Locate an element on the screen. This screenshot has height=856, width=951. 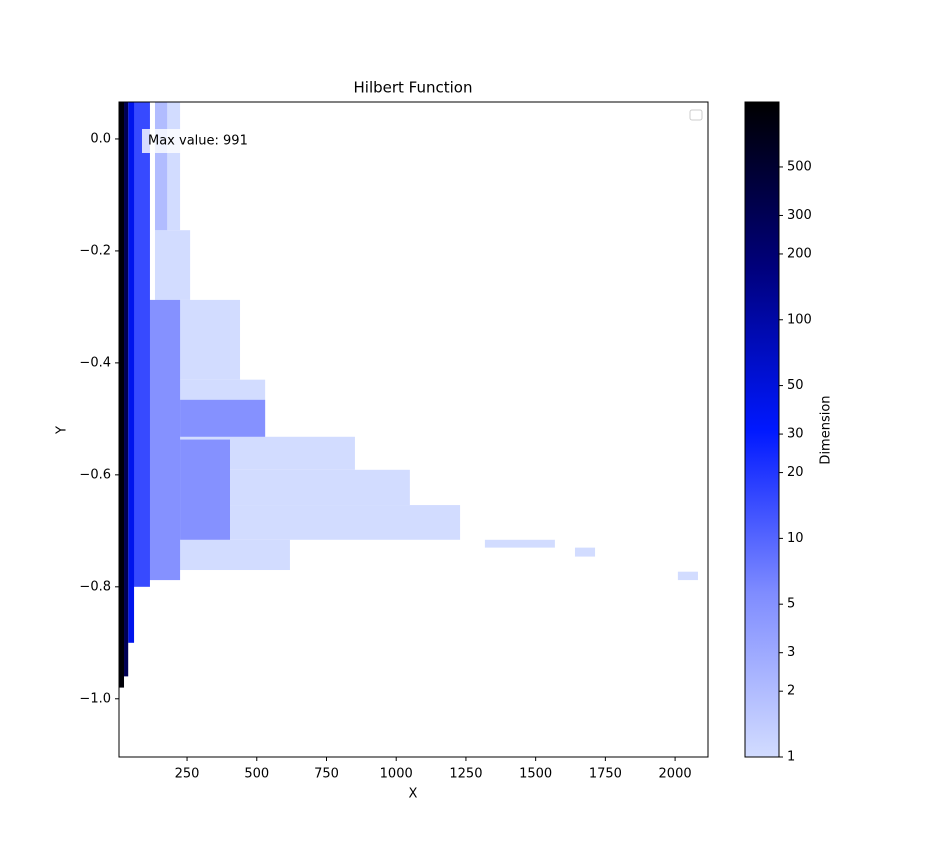
colorbar-tick-label: 100 is located at coordinates (799, 319).